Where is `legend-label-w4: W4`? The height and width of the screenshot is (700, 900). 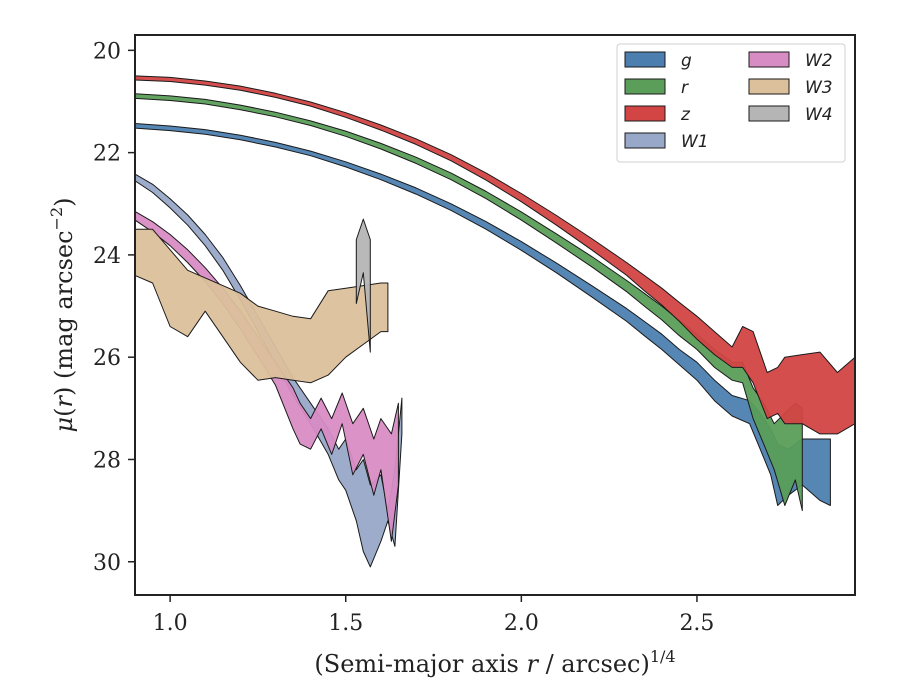
legend-label-w4: W4 is located at coordinates (819, 115).